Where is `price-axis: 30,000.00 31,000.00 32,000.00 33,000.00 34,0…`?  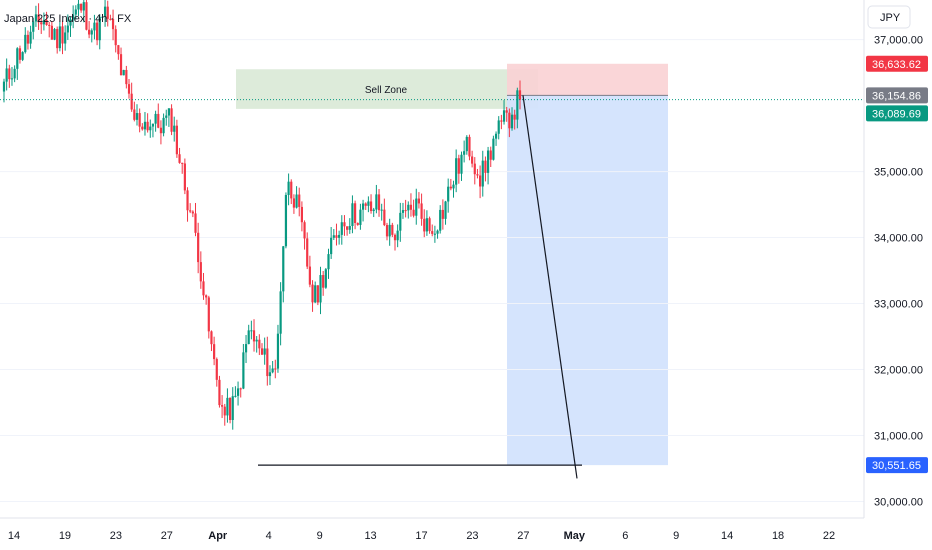
price-axis: 30,000.00 31,000.00 32,000.00 33,000.00 34,0… is located at coordinates (898, 272).